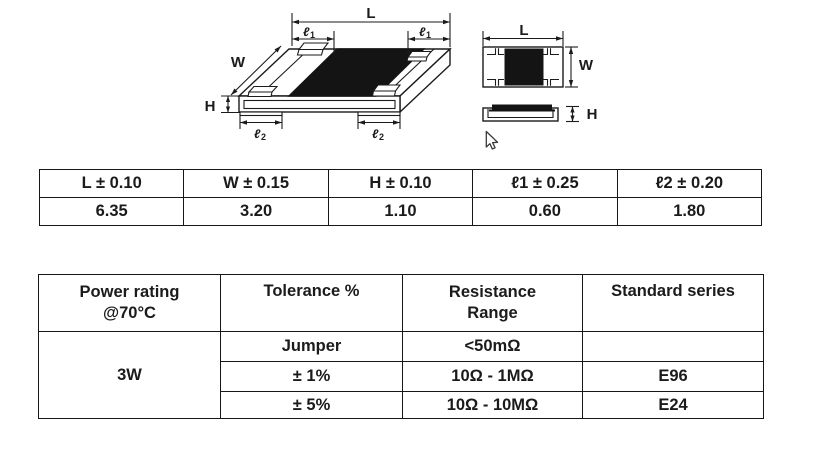 The height and width of the screenshot is (452, 825). Describe the element at coordinates (582, 114) in the screenshot. I see `dim-H-side: H` at that location.